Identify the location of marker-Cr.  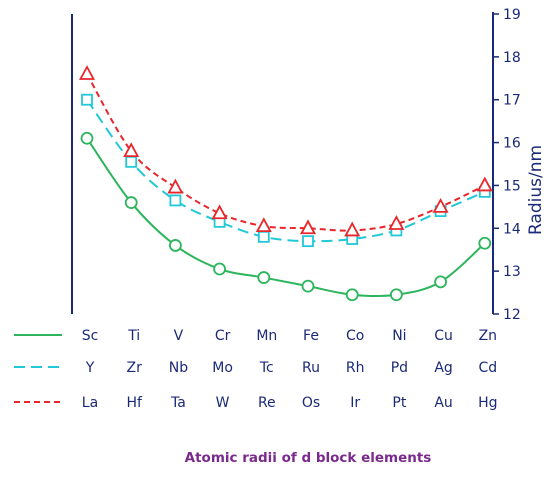
(220, 269).